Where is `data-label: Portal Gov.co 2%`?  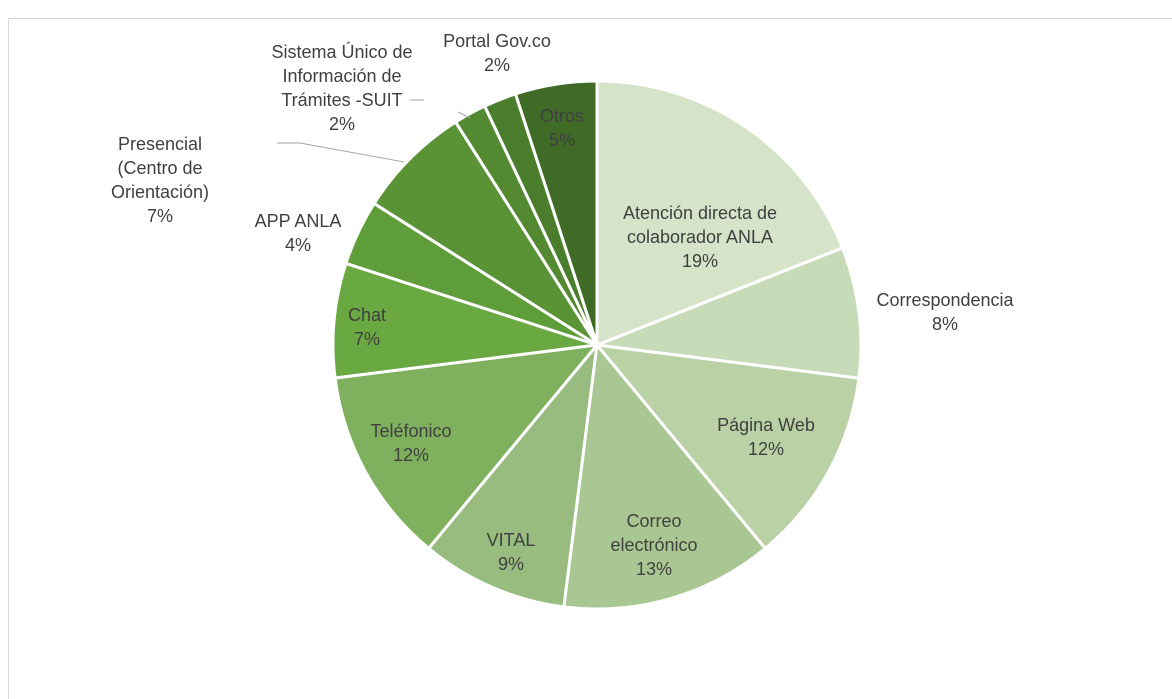
data-label: Portal Gov.co 2% is located at coordinates (497, 53).